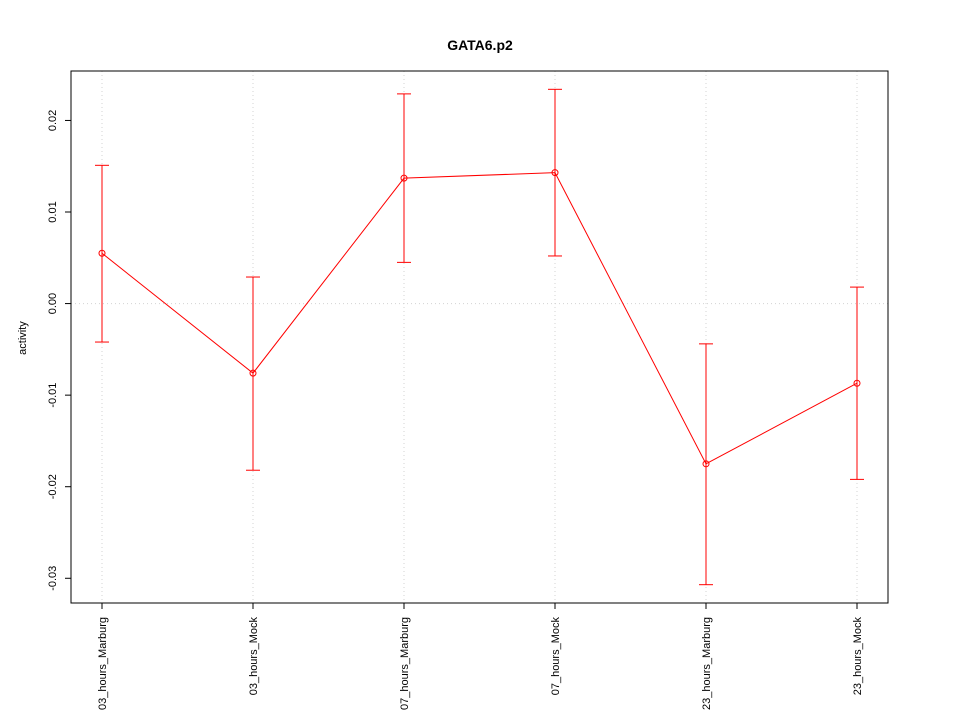  I want to click on x-tick-label: 07_hours_Mock, so click(556, 656).